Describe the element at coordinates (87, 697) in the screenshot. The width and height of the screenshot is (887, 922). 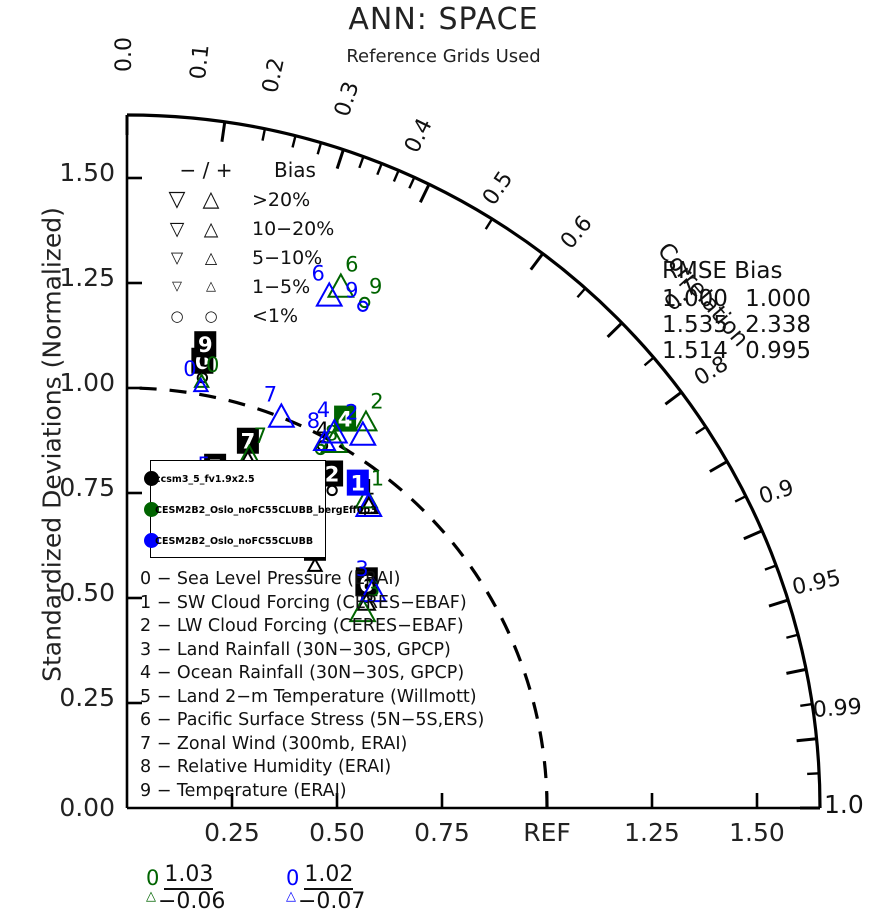
I see `y-tick-label: 0.25` at that location.